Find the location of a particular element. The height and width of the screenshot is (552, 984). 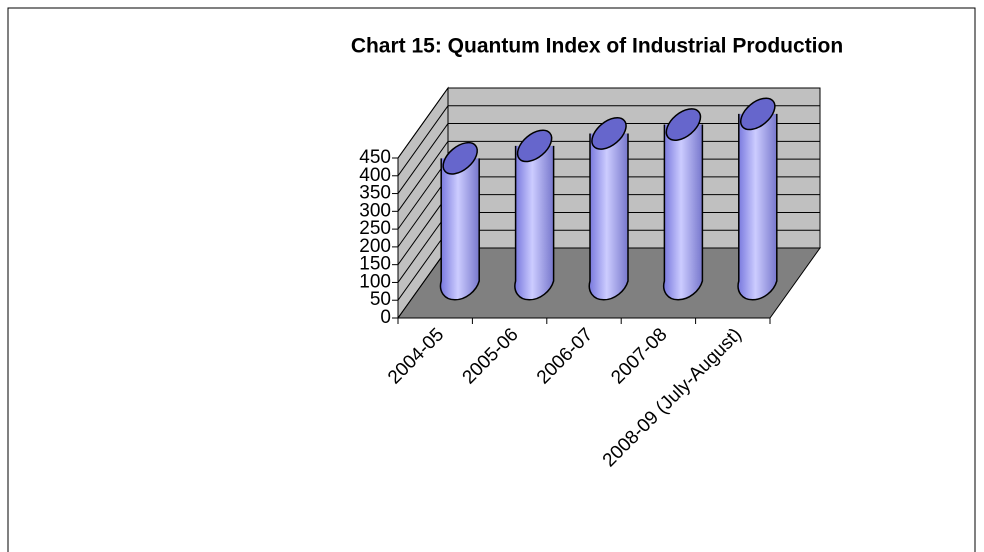

y-tick-label: 350 is located at coordinates (375, 193).